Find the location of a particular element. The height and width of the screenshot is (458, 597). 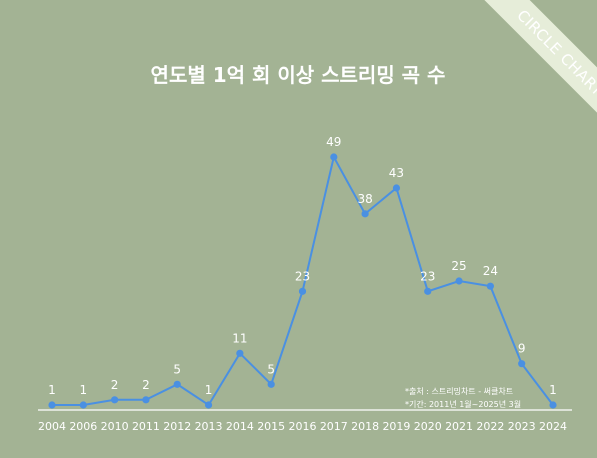

x-tick-label: 2004 is located at coordinates (52, 426).